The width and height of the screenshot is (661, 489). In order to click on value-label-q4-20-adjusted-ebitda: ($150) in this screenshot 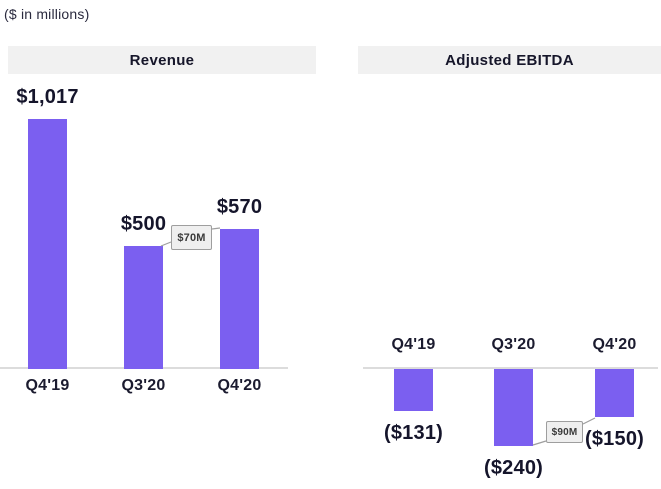, I will do `click(614, 439)`.